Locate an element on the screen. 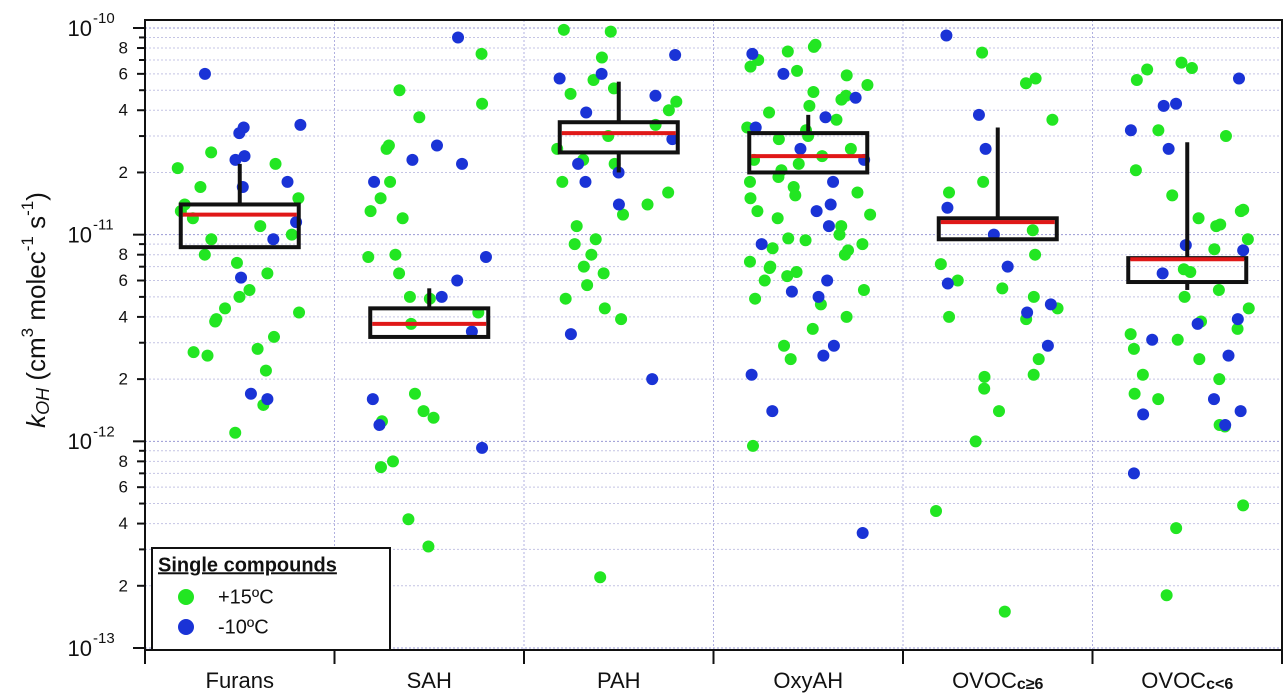  legend-label: +15ºC is located at coordinates (246, 597).